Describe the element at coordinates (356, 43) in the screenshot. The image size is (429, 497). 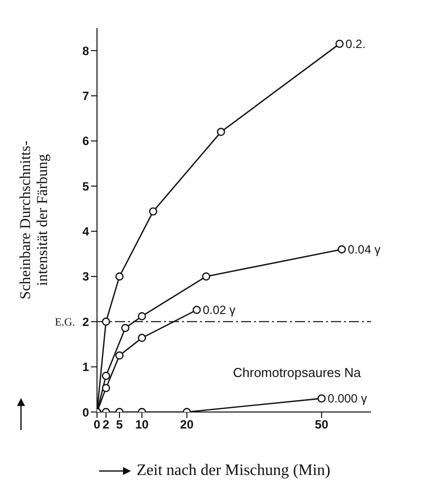
I see `series-label: 0.2.` at that location.